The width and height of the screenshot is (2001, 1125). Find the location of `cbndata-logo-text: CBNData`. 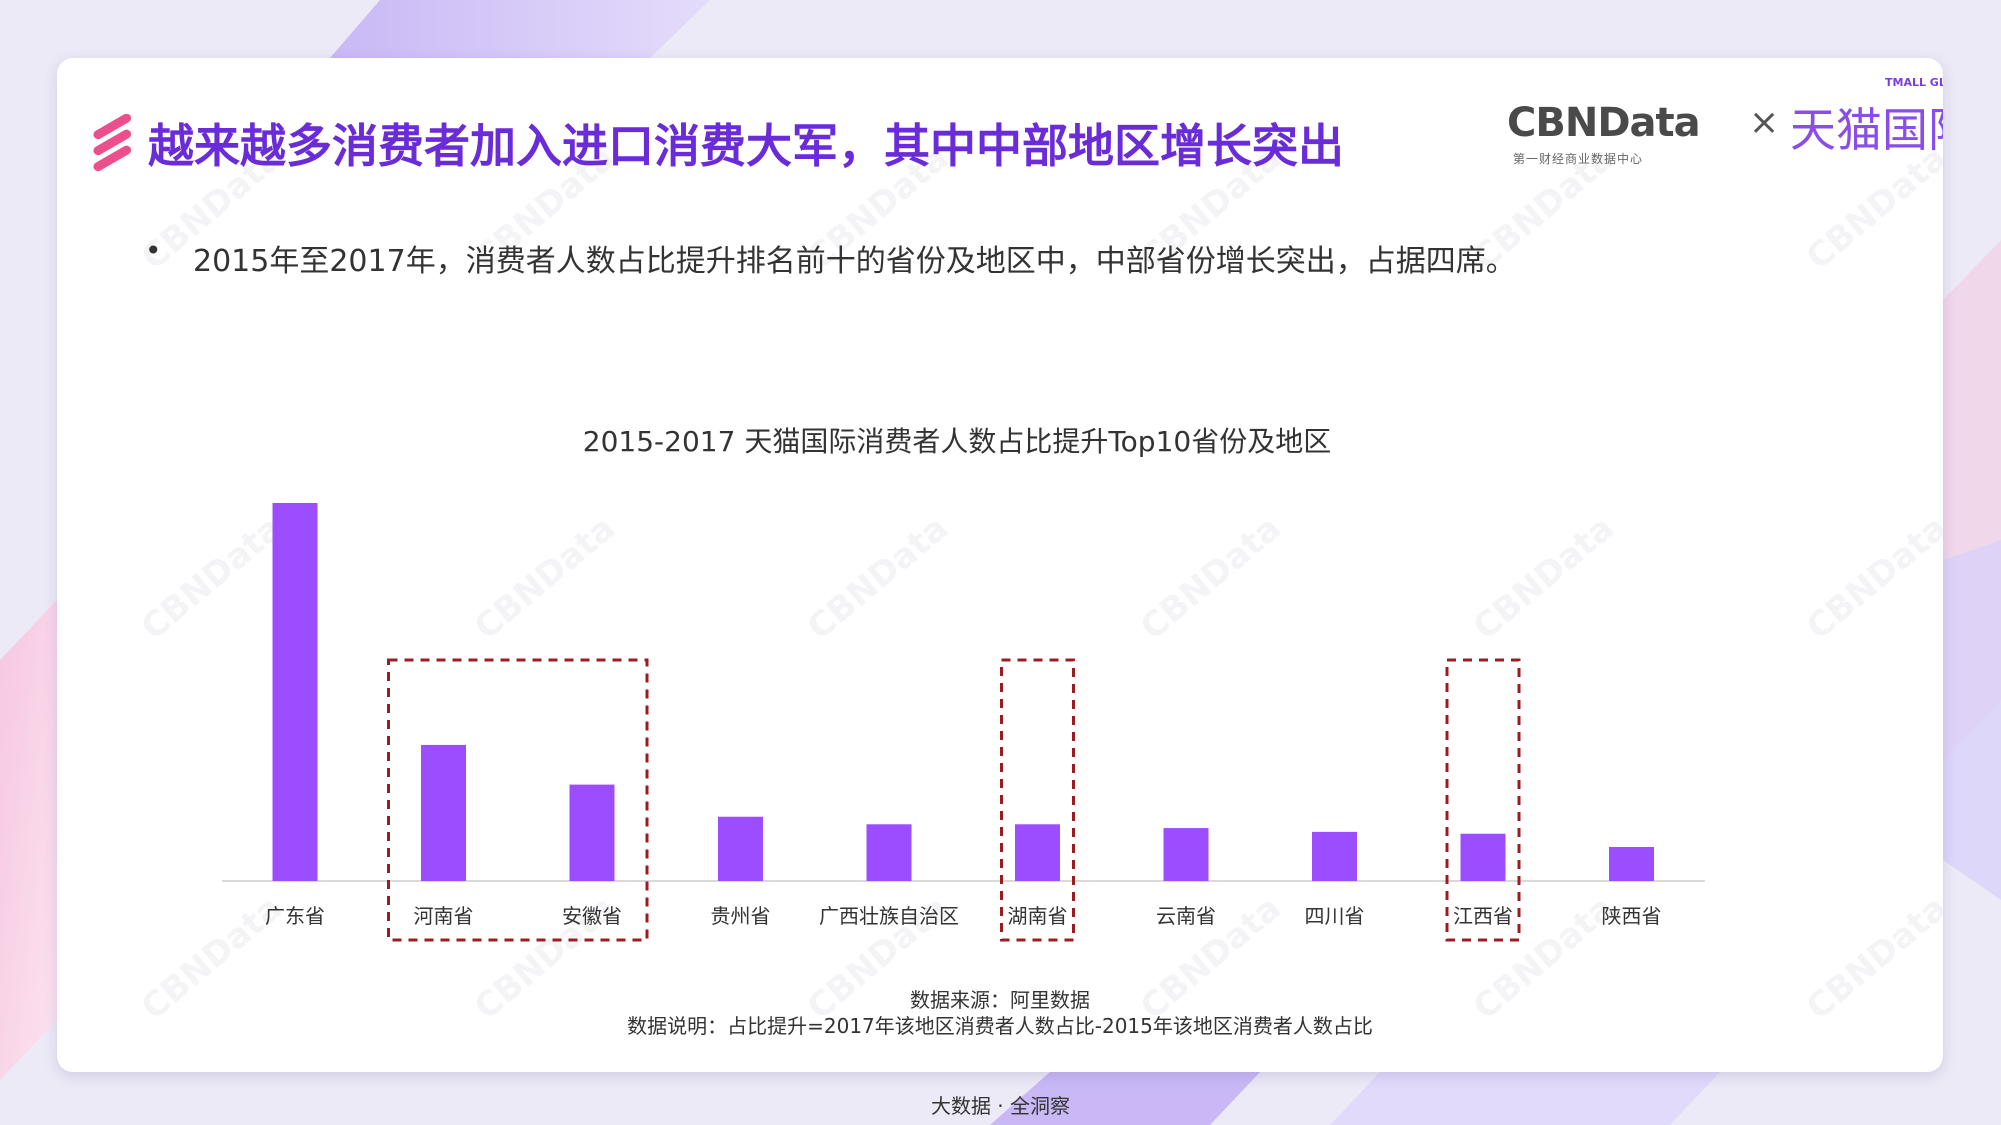

cbndata-logo-text: CBNData is located at coordinates (1604, 123).